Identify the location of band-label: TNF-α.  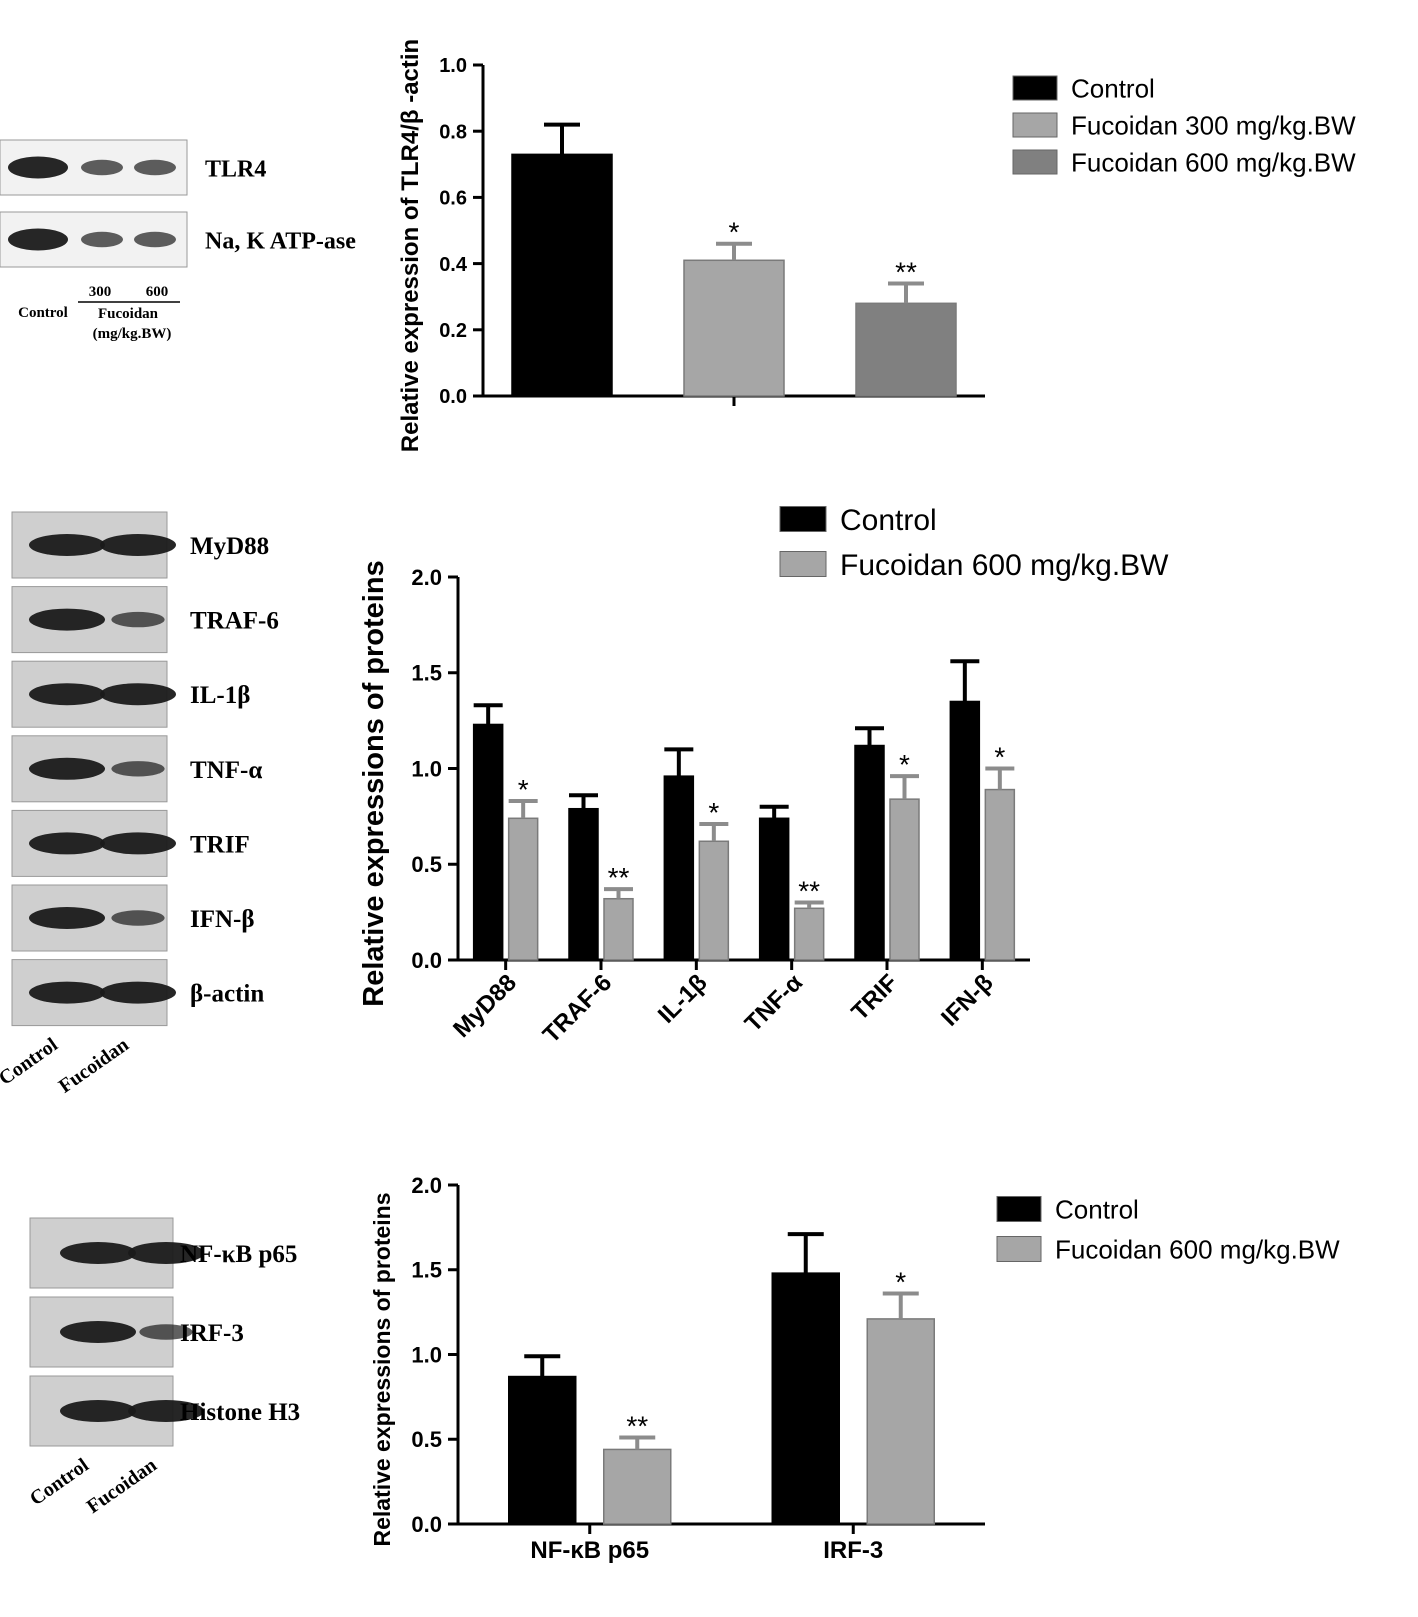
(226, 770).